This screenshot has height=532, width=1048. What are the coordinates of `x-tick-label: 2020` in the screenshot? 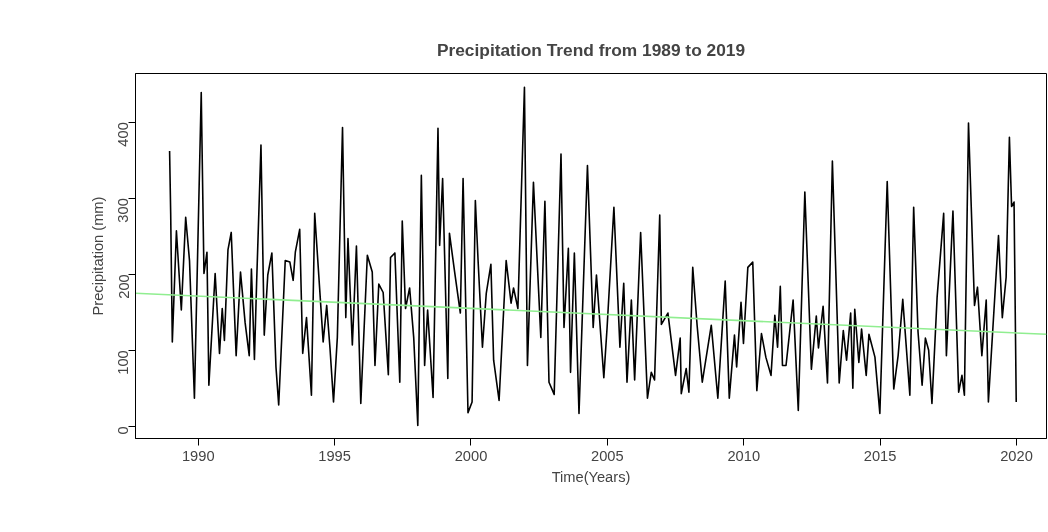 It's located at (1016, 455).